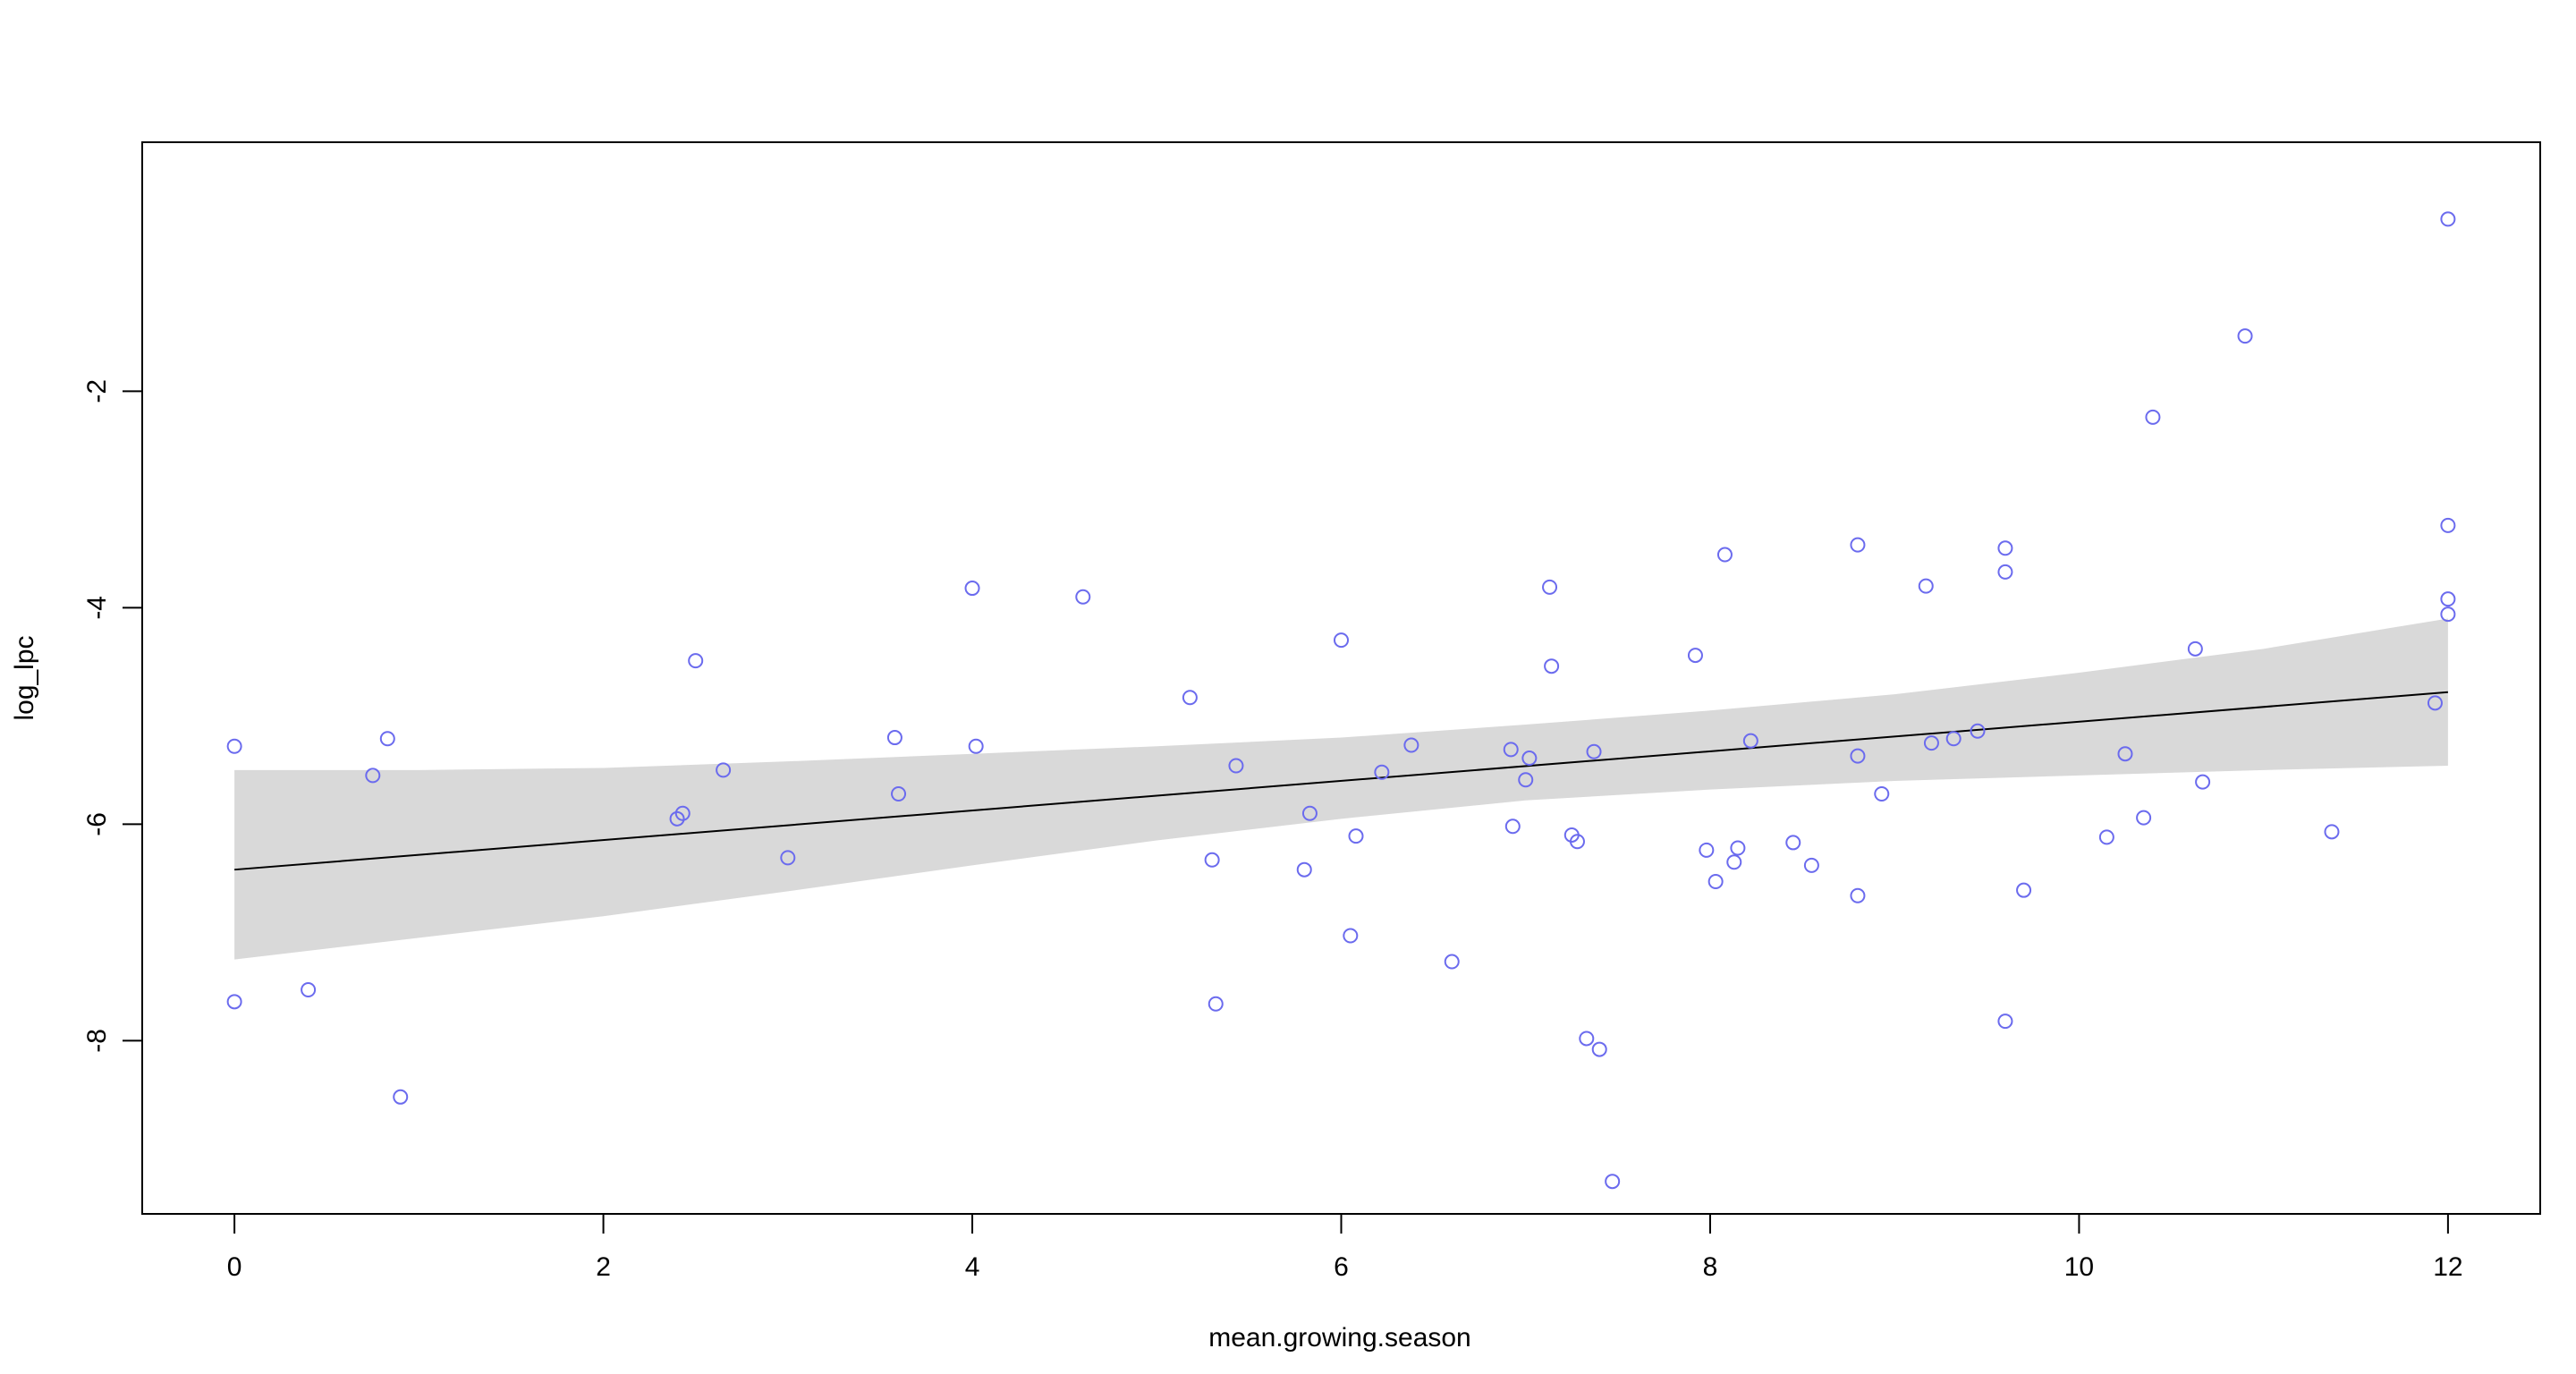  Describe the element at coordinates (234, 1267) in the screenshot. I see `x-tick-label: 0` at that location.